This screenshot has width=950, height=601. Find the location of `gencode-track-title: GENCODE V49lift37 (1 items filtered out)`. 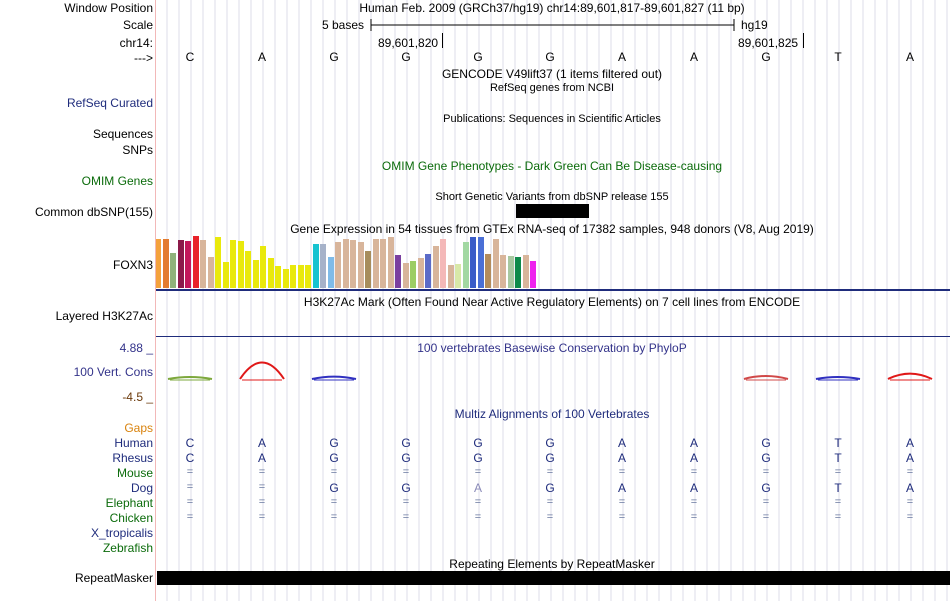

gencode-track-title: GENCODE V49lift37 (1 items filtered out) is located at coordinates (552, 74).